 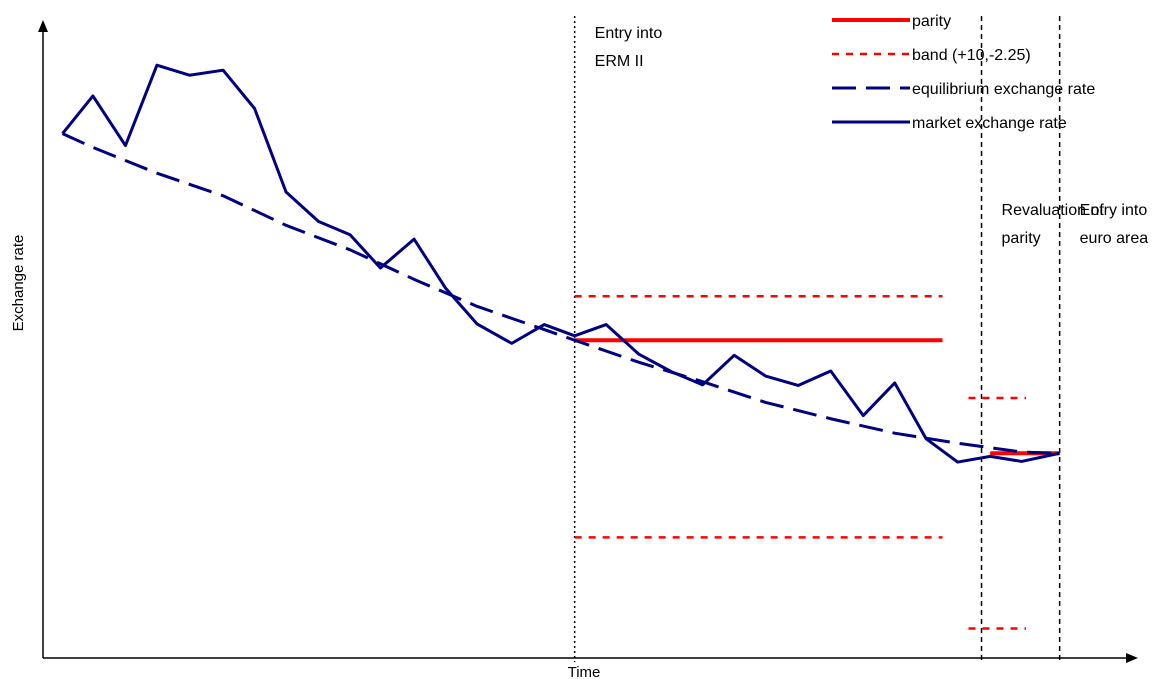 I want to click on y-axis-arrow, so click(x=43, y=26).